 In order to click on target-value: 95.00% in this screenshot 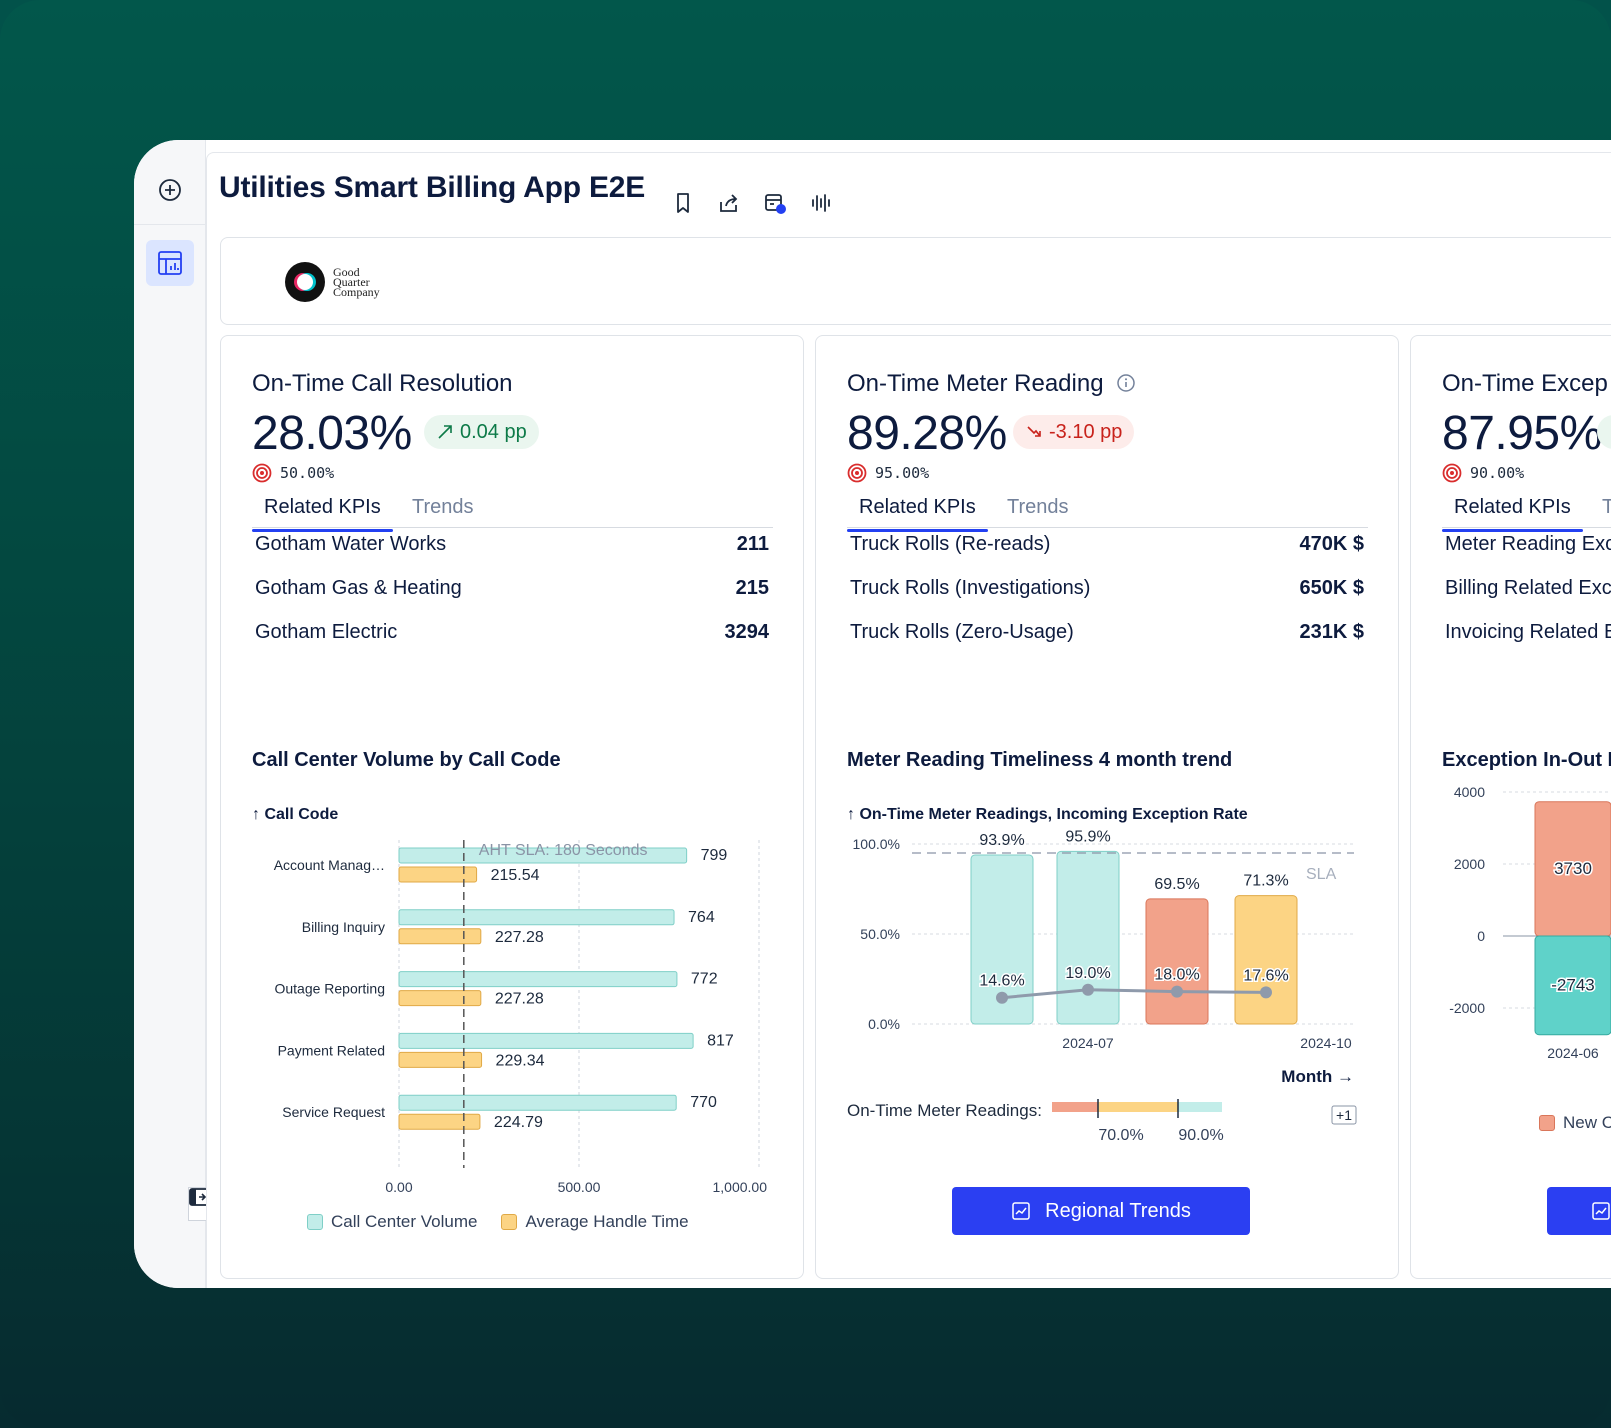, I will do `click(888, 473)`.